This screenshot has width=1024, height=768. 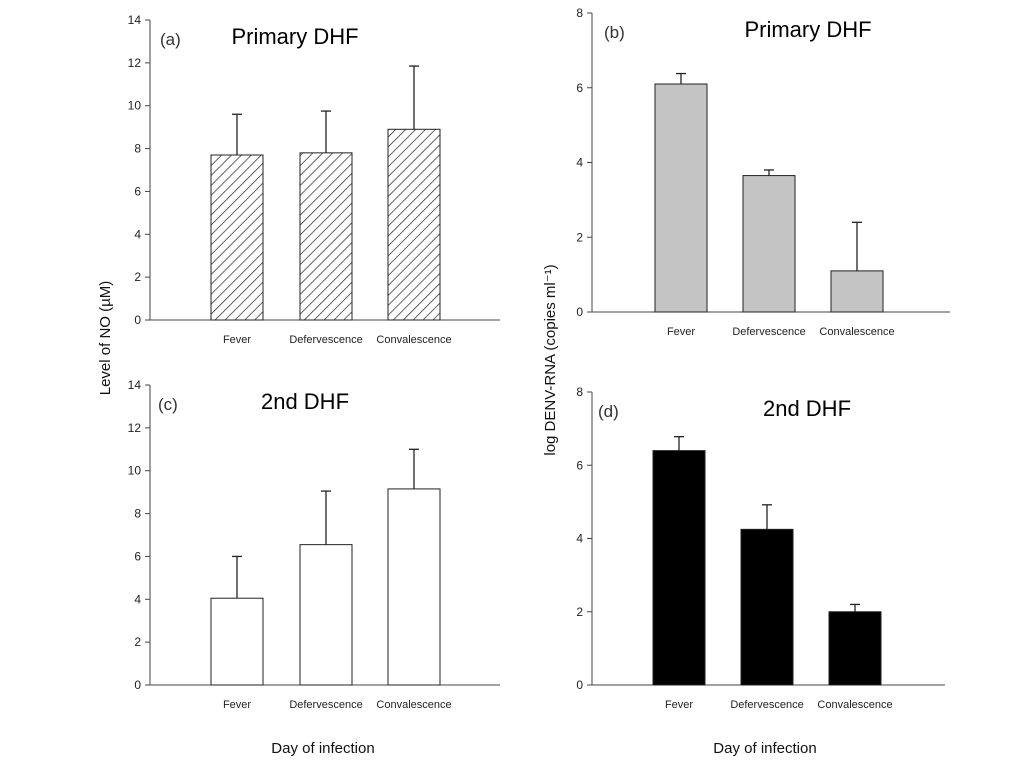 What do you see at coordinates (764, 748) in the screenshot?
I see `x-axis-title-right: Day of infection` at bounding box center [764, 748].